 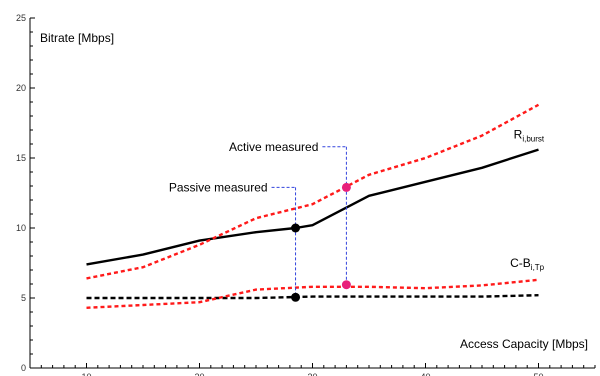 I want to click on y-tick-label: 15, so click(x=21, y=158).